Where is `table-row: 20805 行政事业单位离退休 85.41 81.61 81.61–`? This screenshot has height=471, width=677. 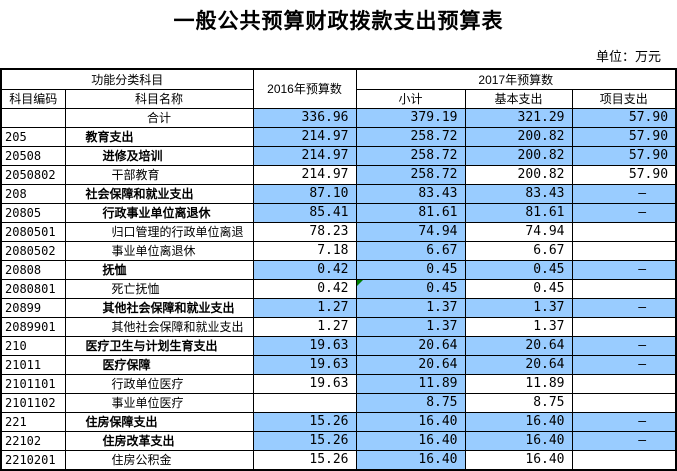 table-row: 20805 行政事业单位离退休 85.41 81.61 81.61– is located at coordinates (338, 213).